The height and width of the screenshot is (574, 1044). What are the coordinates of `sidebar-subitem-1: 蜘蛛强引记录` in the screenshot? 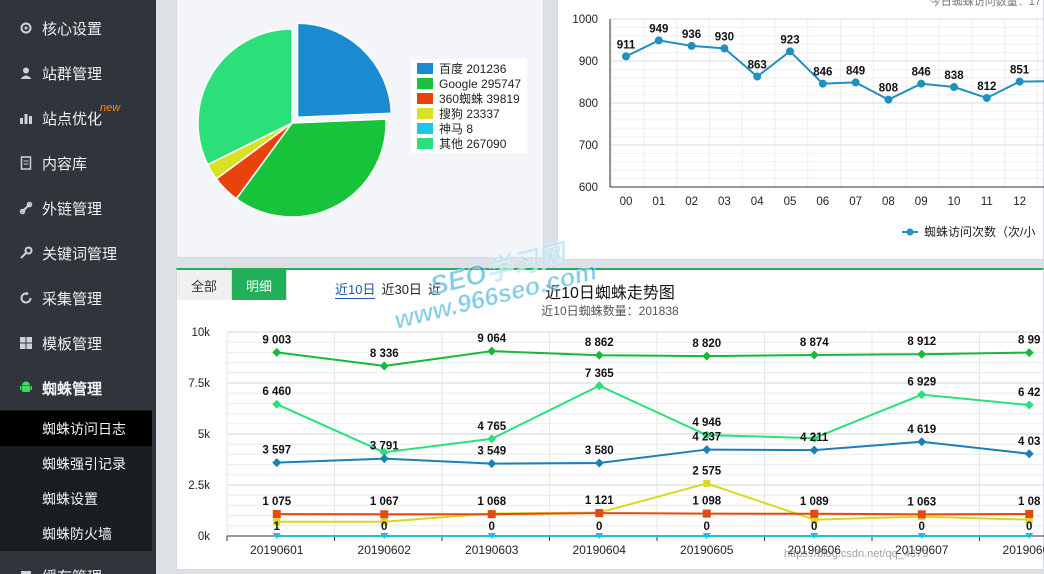 It's located at (76, 463).